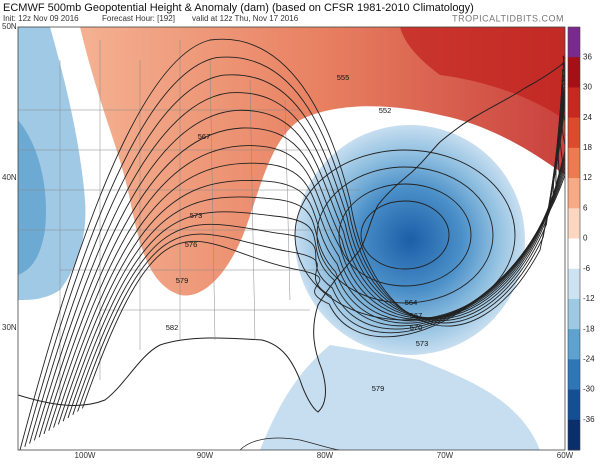 Image resolution: width=600 pixels, height=466 pixels. Describe the element at coordinates (191, 244) in the screenshot. I see `contour-label: 576` at that location.